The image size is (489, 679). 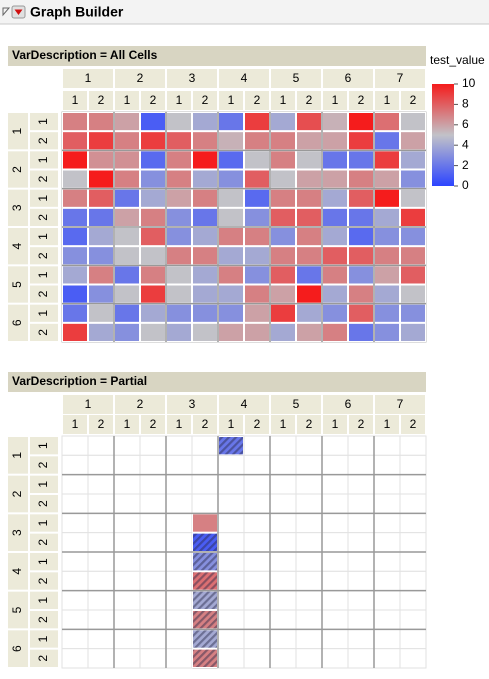 What do you see at coordinates (17, 284) in the screenshot?
I see `row-group-label: 5` at bounding box center [17, 284].